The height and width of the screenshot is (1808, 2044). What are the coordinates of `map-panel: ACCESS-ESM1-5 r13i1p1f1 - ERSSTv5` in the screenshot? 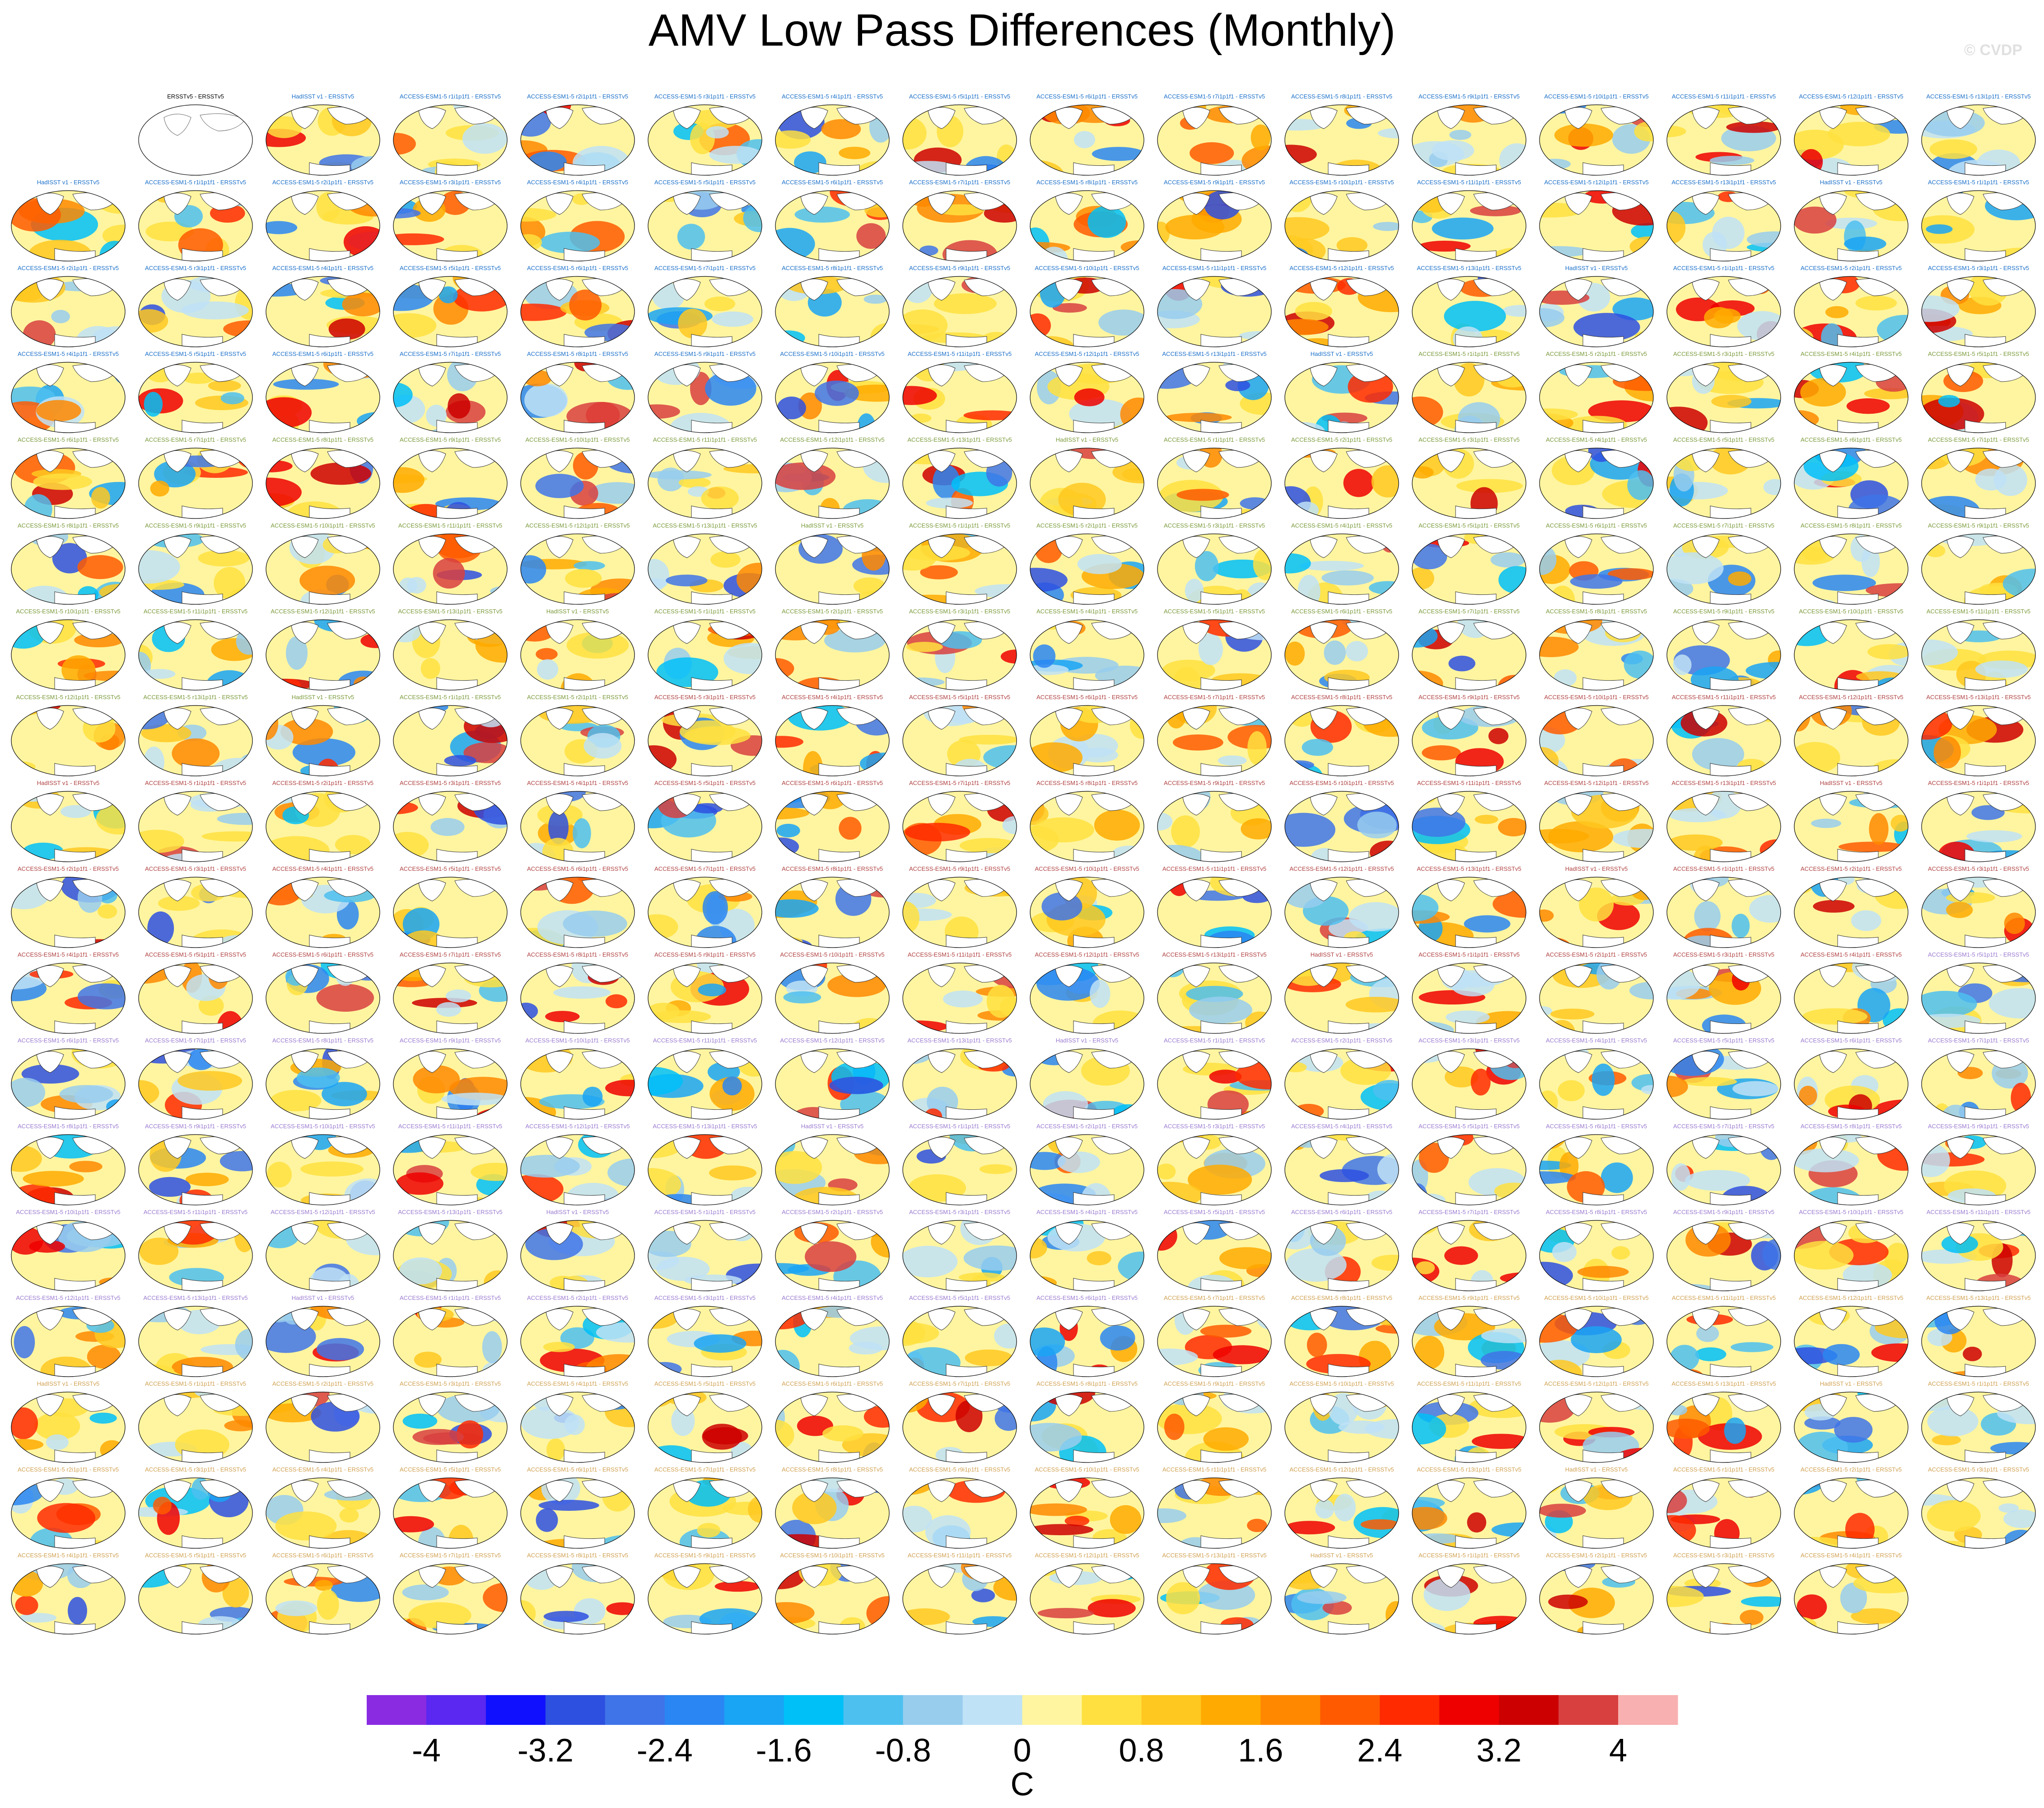 It's located at (450, 649).